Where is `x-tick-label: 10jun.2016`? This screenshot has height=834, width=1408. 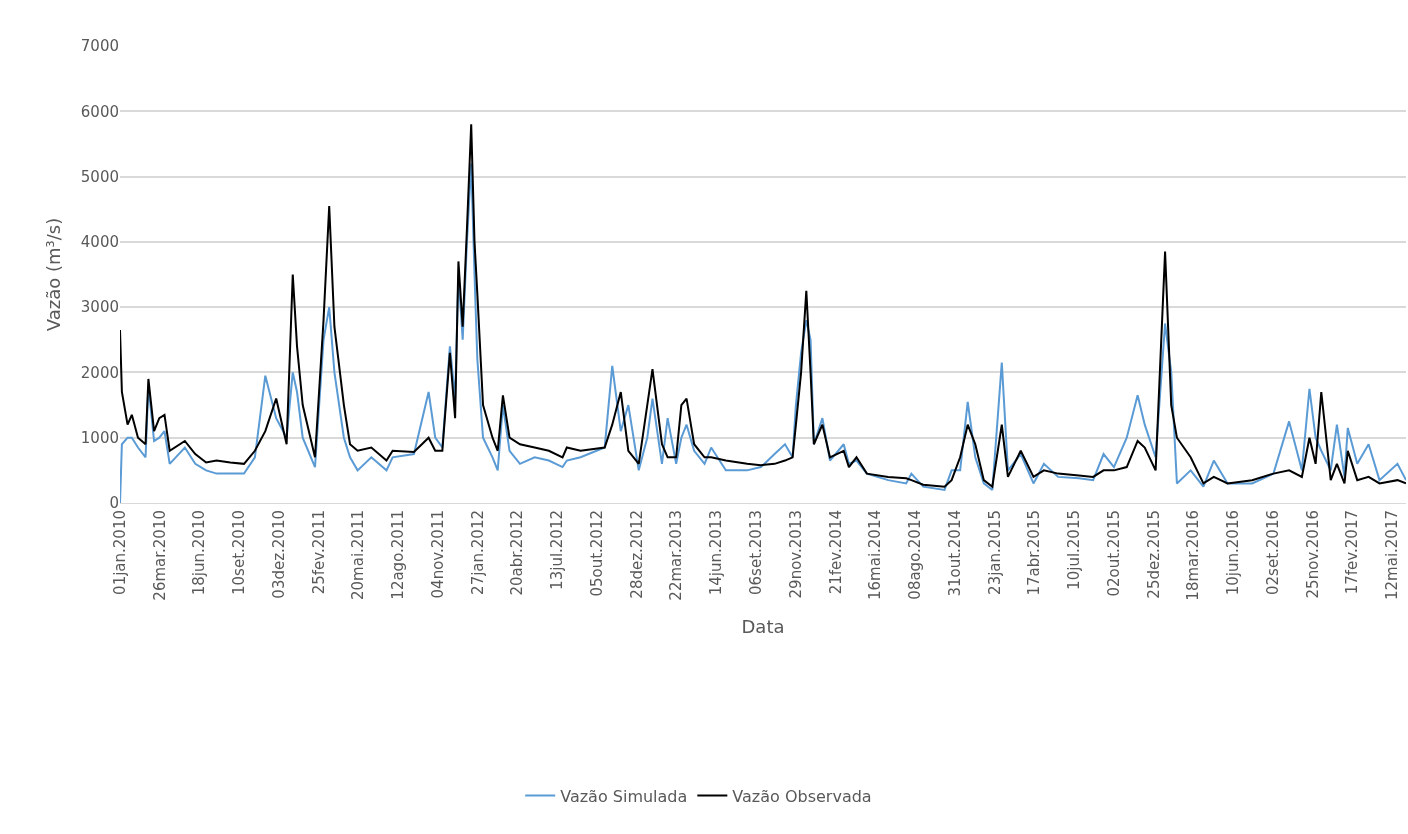 x-tick-label: 10jun.2016 is located at coordinates (1233, 553).